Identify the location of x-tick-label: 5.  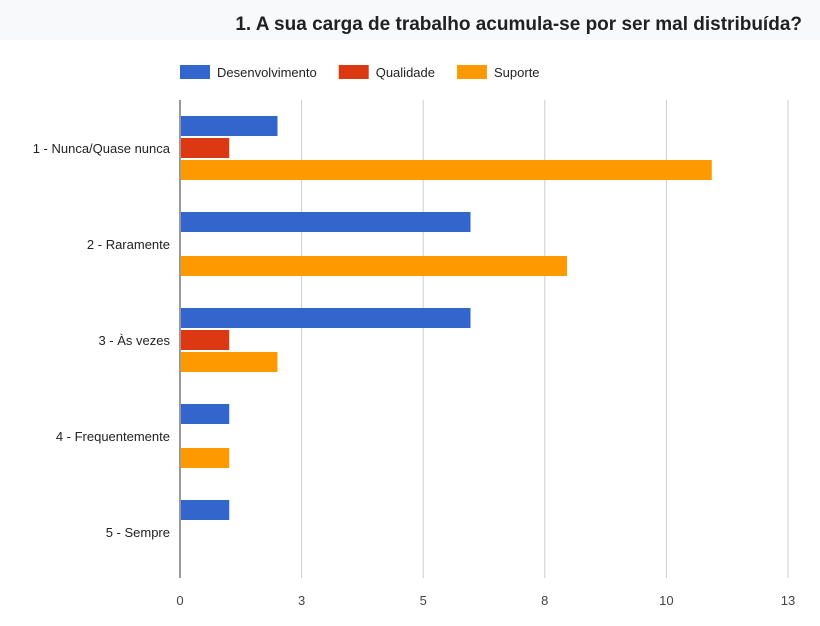
(423, 600).